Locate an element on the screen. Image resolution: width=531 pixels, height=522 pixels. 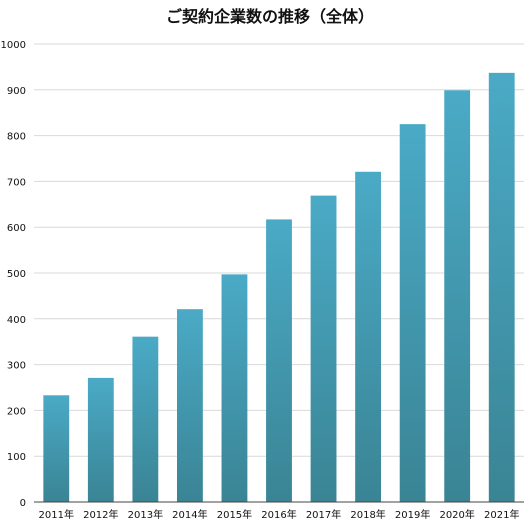
y-axis-ticks: 0 100 200 300 400 500 600 700 800 900 1000 is located at coordinates (13, 274).